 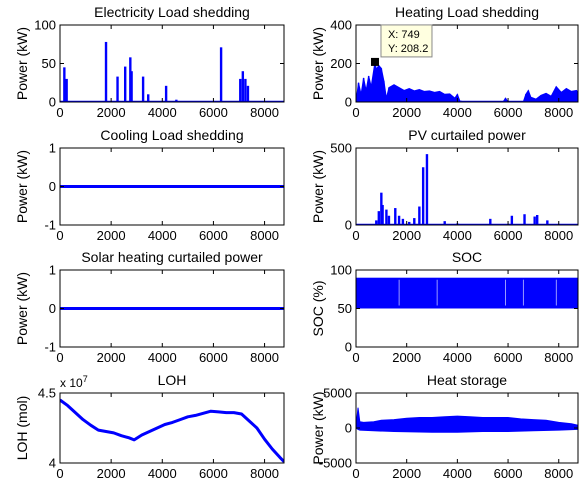 What do you see at coordinates (22, 428) in the screenshot?
I see `y-axis-label: LOH (mol)` at bounding box center [22, 428].